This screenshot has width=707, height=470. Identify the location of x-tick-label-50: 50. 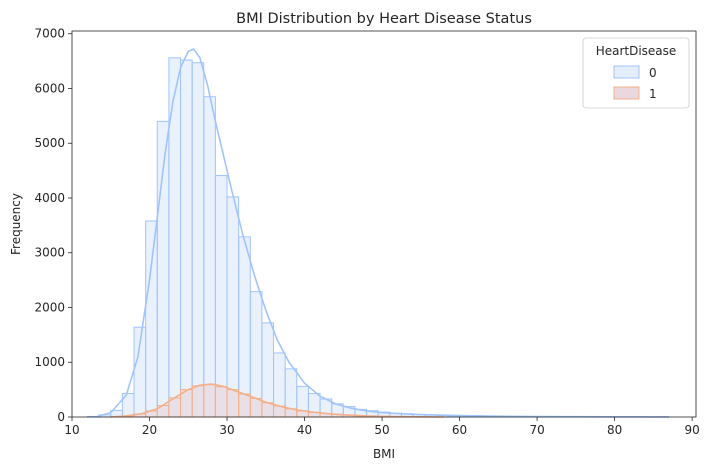
(381, 430).